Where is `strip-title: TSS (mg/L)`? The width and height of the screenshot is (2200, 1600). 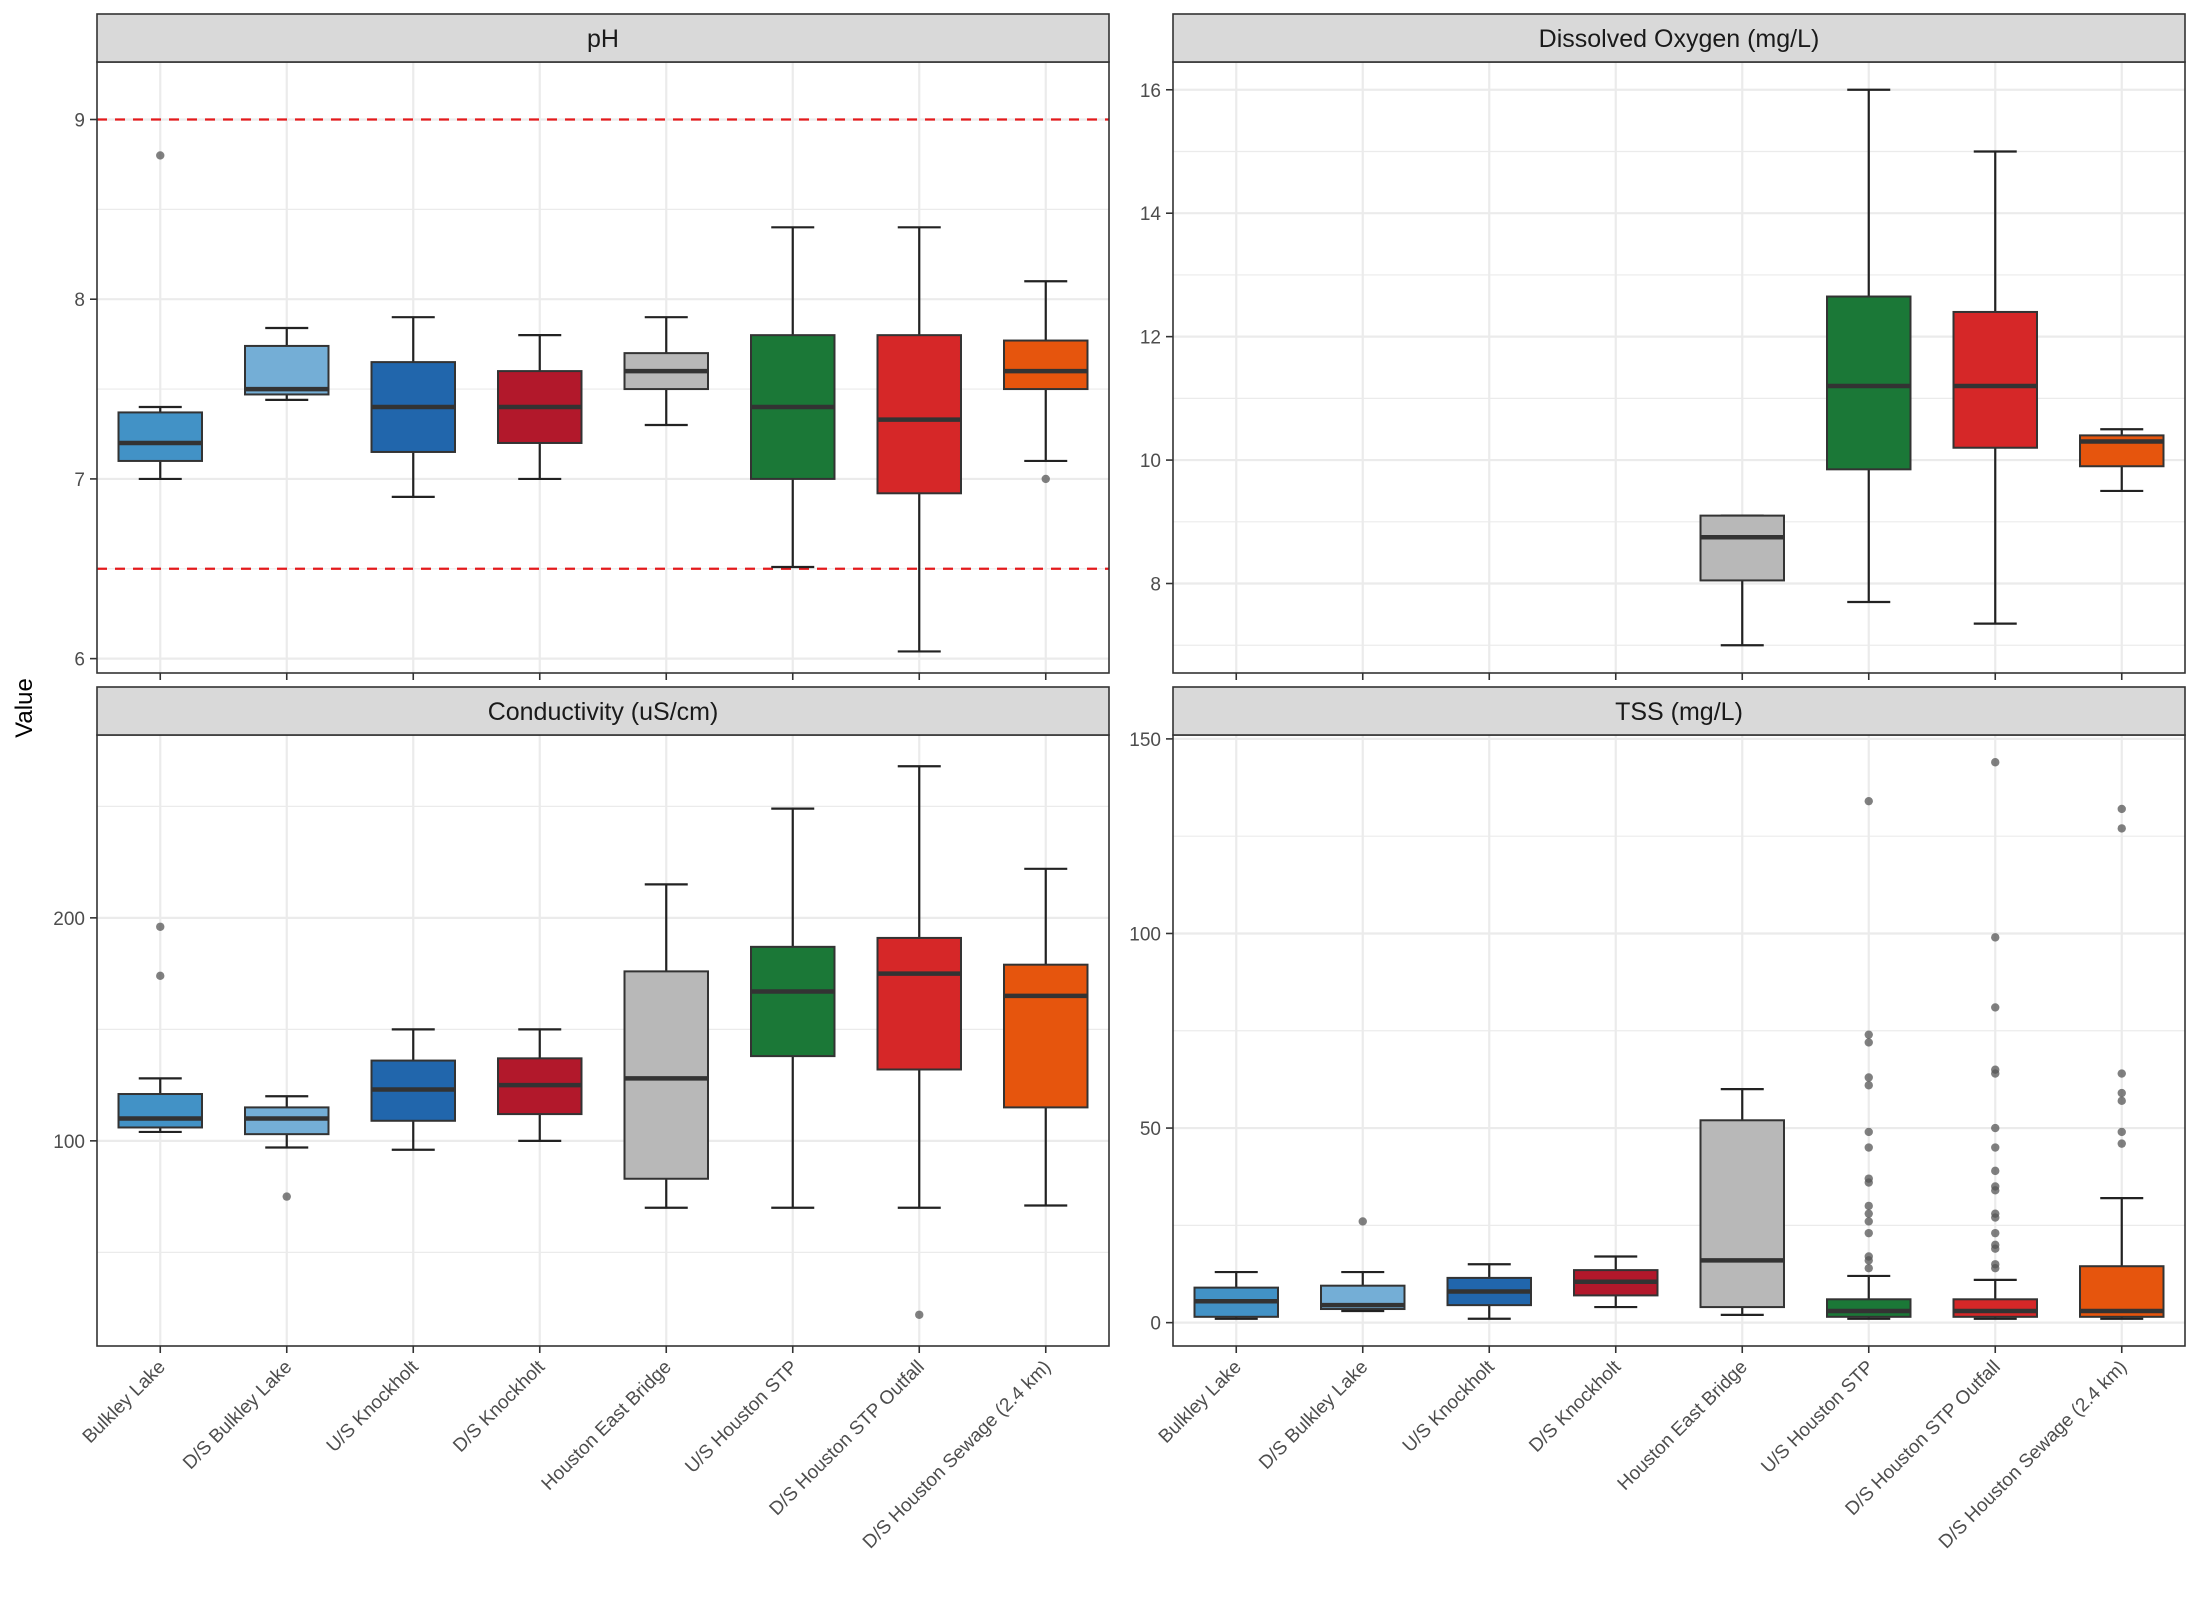
strip-title: TSS (mg/L) is located at coordinates (1679, 712).